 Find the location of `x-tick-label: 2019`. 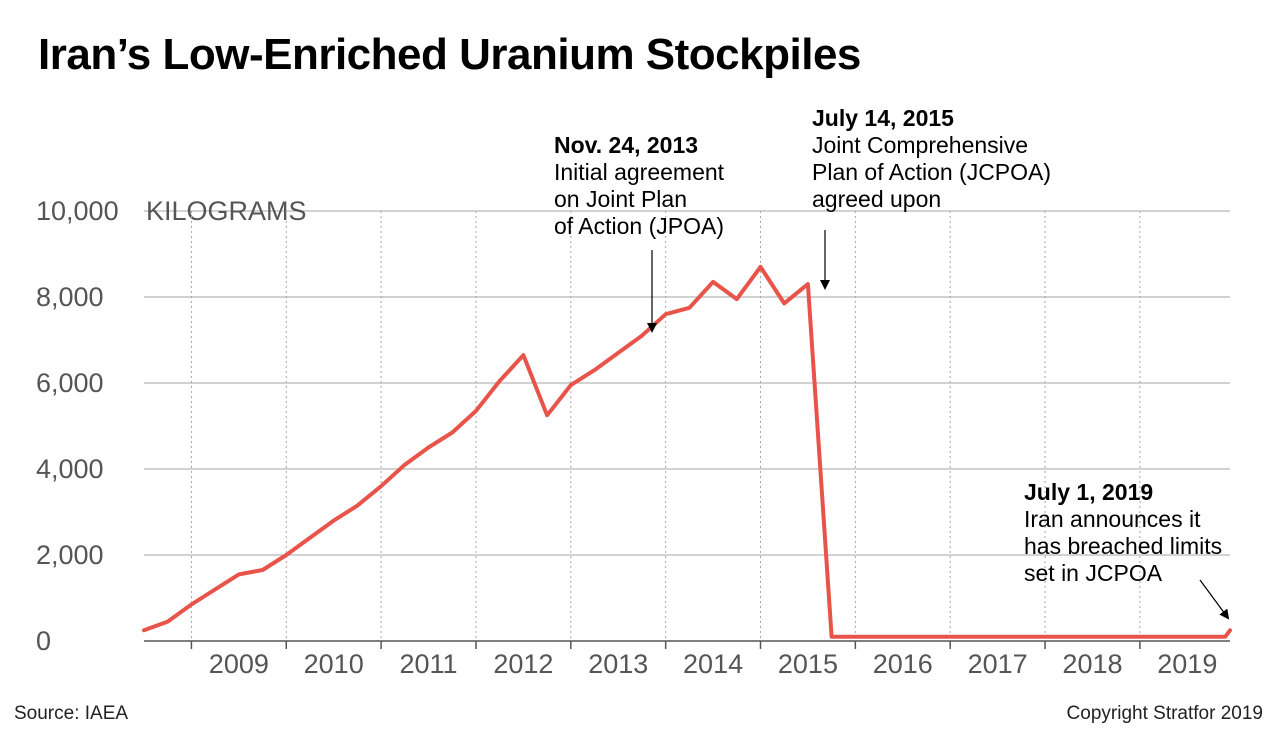

x-tick-label: 2019 is located at coordinates (1187, 664).